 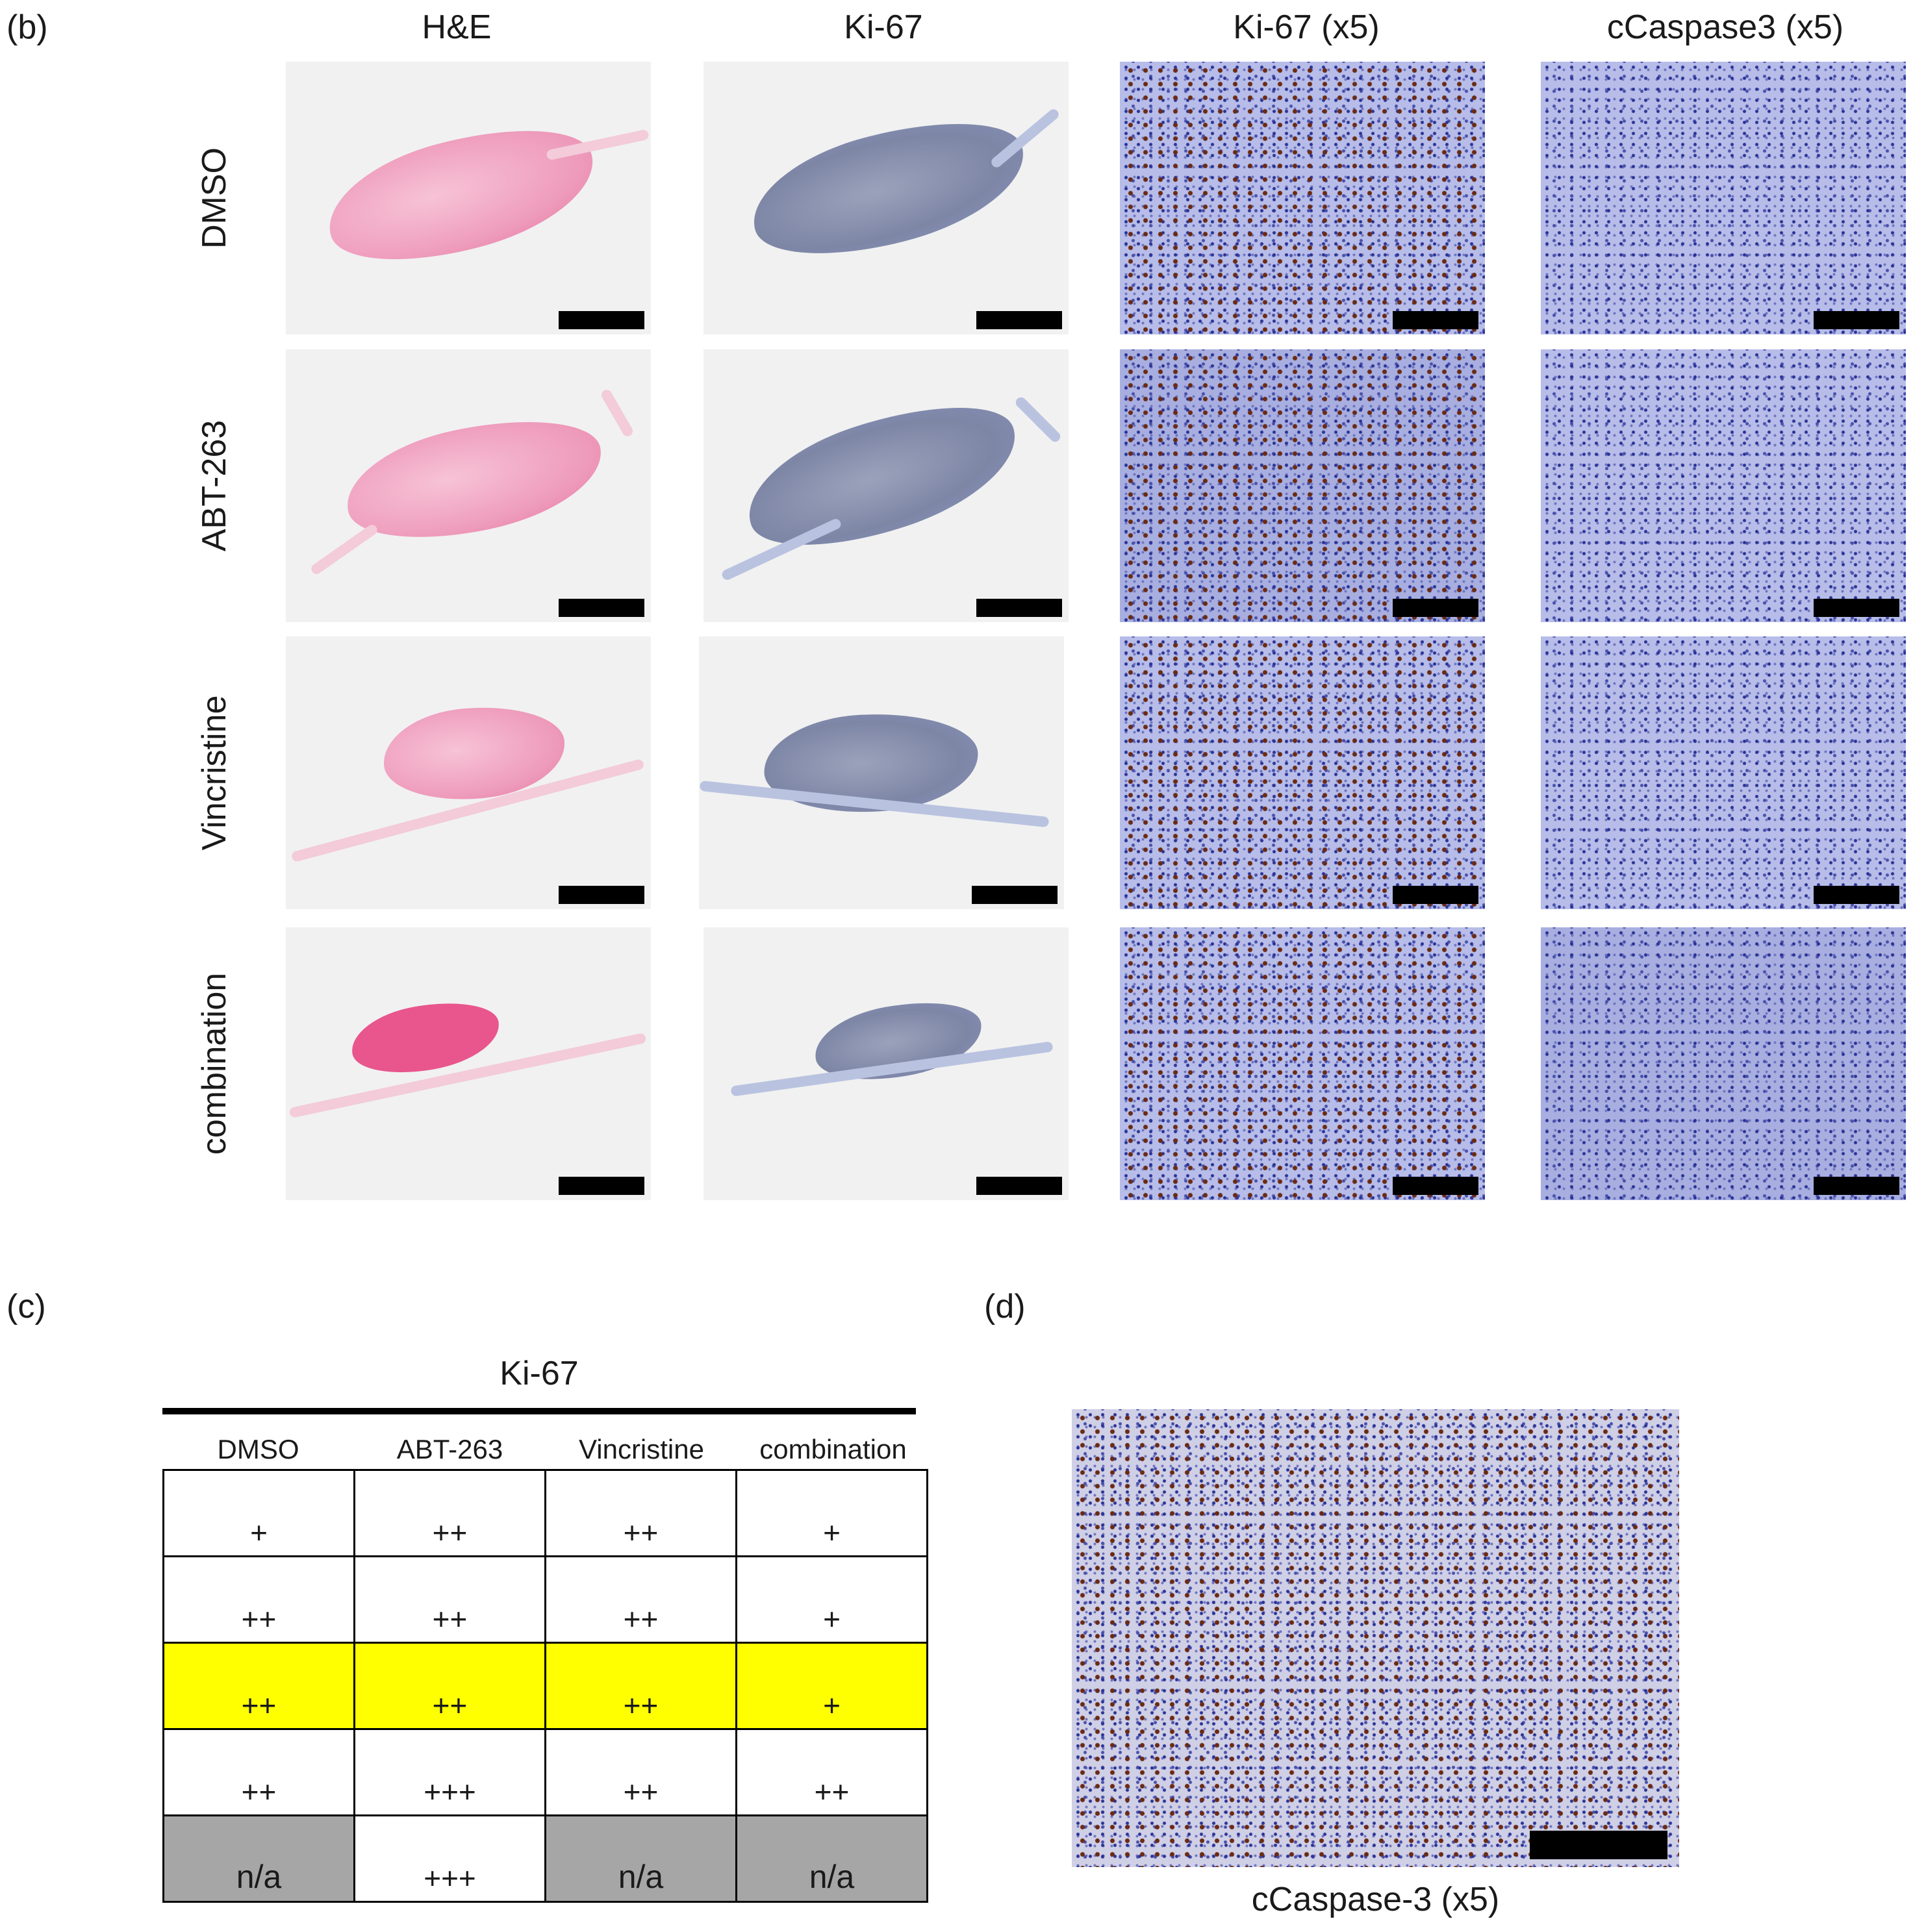 I want to click on table-header-abt263: ABT-263, so click(x=449, y=1449).